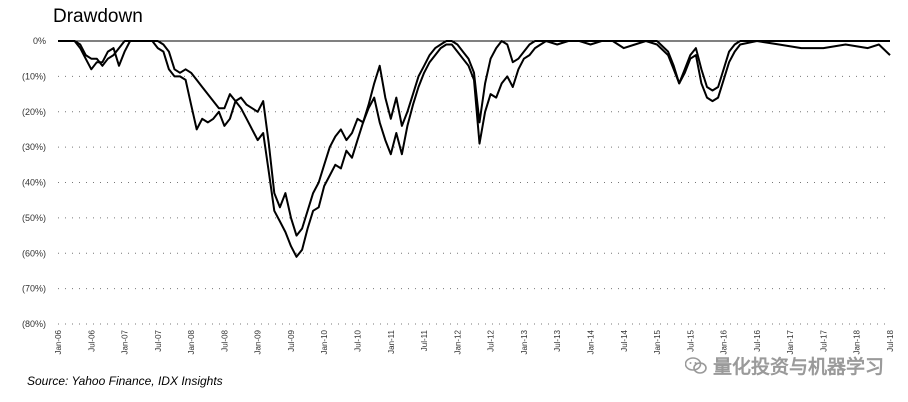 The image size is (908, 402). What do you see at coordinates (391, 341) in the screenshot?
I see `x-tick-label: Jan-11` at bounding box center [391, 341].